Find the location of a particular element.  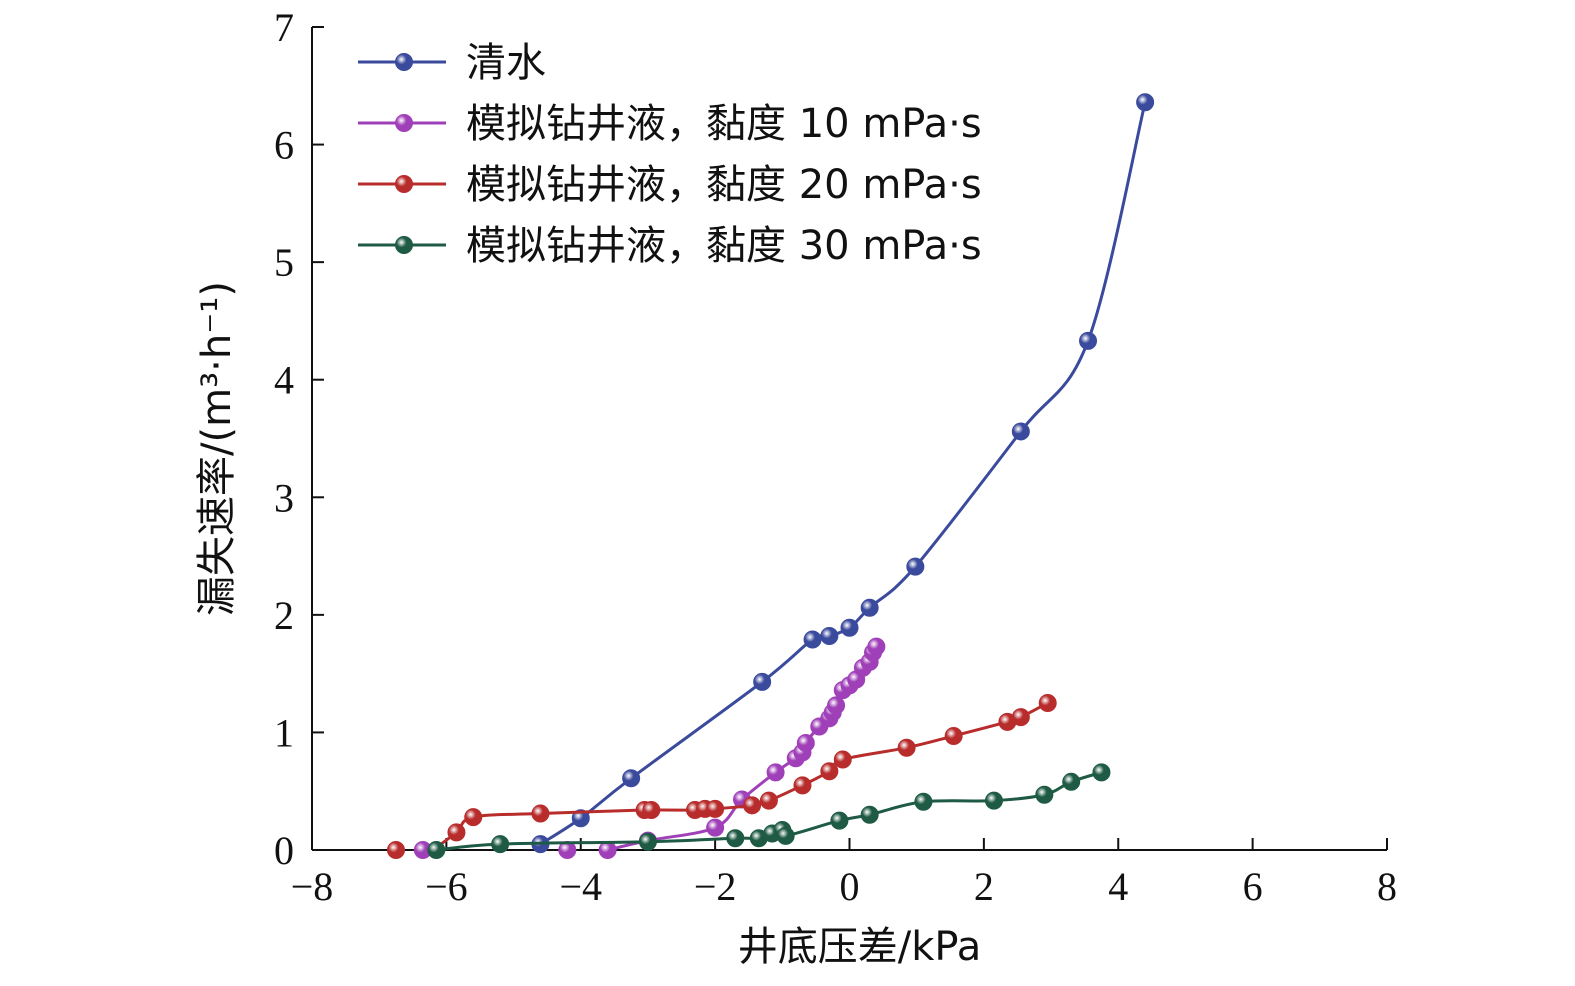

y-tick-label: 4 is located at coordinates (284, 380).